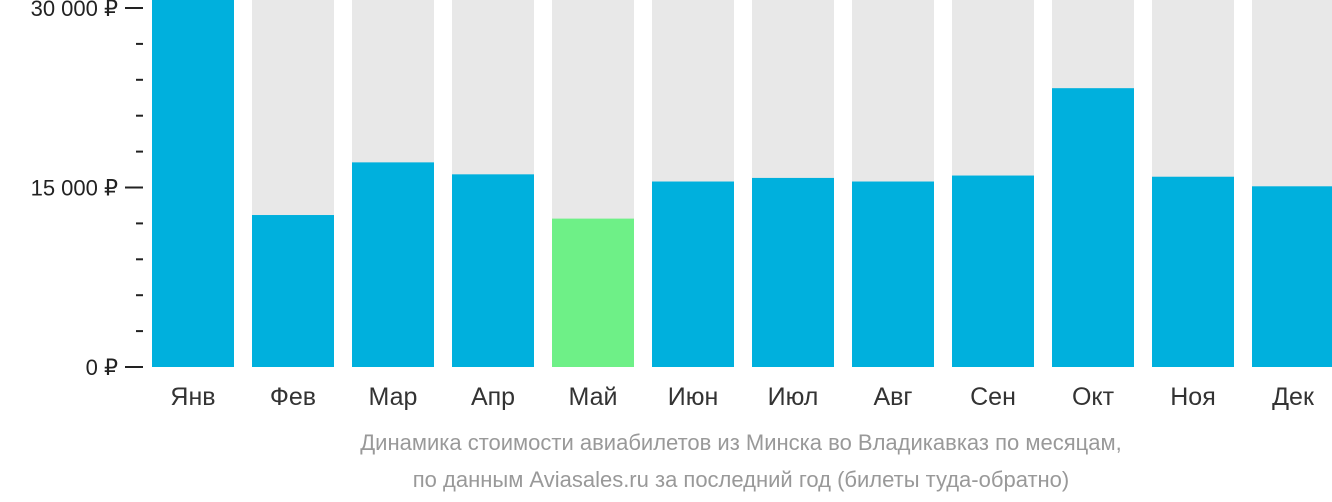 The width and height of the screenshot is (1332, 502). What do you see at coordinates (74, 188) in the screenshot?
I see `y-tick-label-1: 15 000 ₽` at bounding box center [74, 188].